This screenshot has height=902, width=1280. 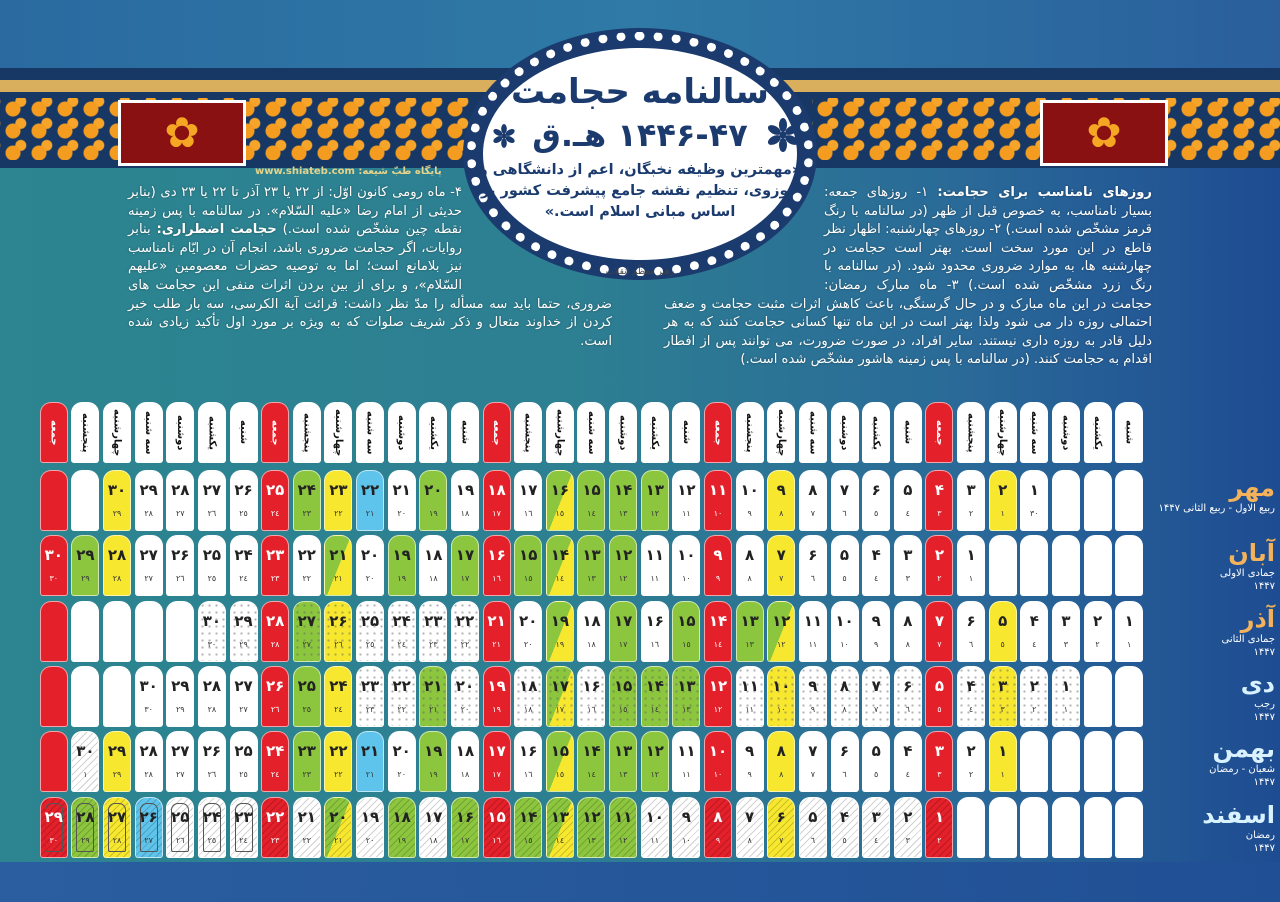 I want to click on day-cell: ۱۱ ١٢, so click(x=623, y=827).